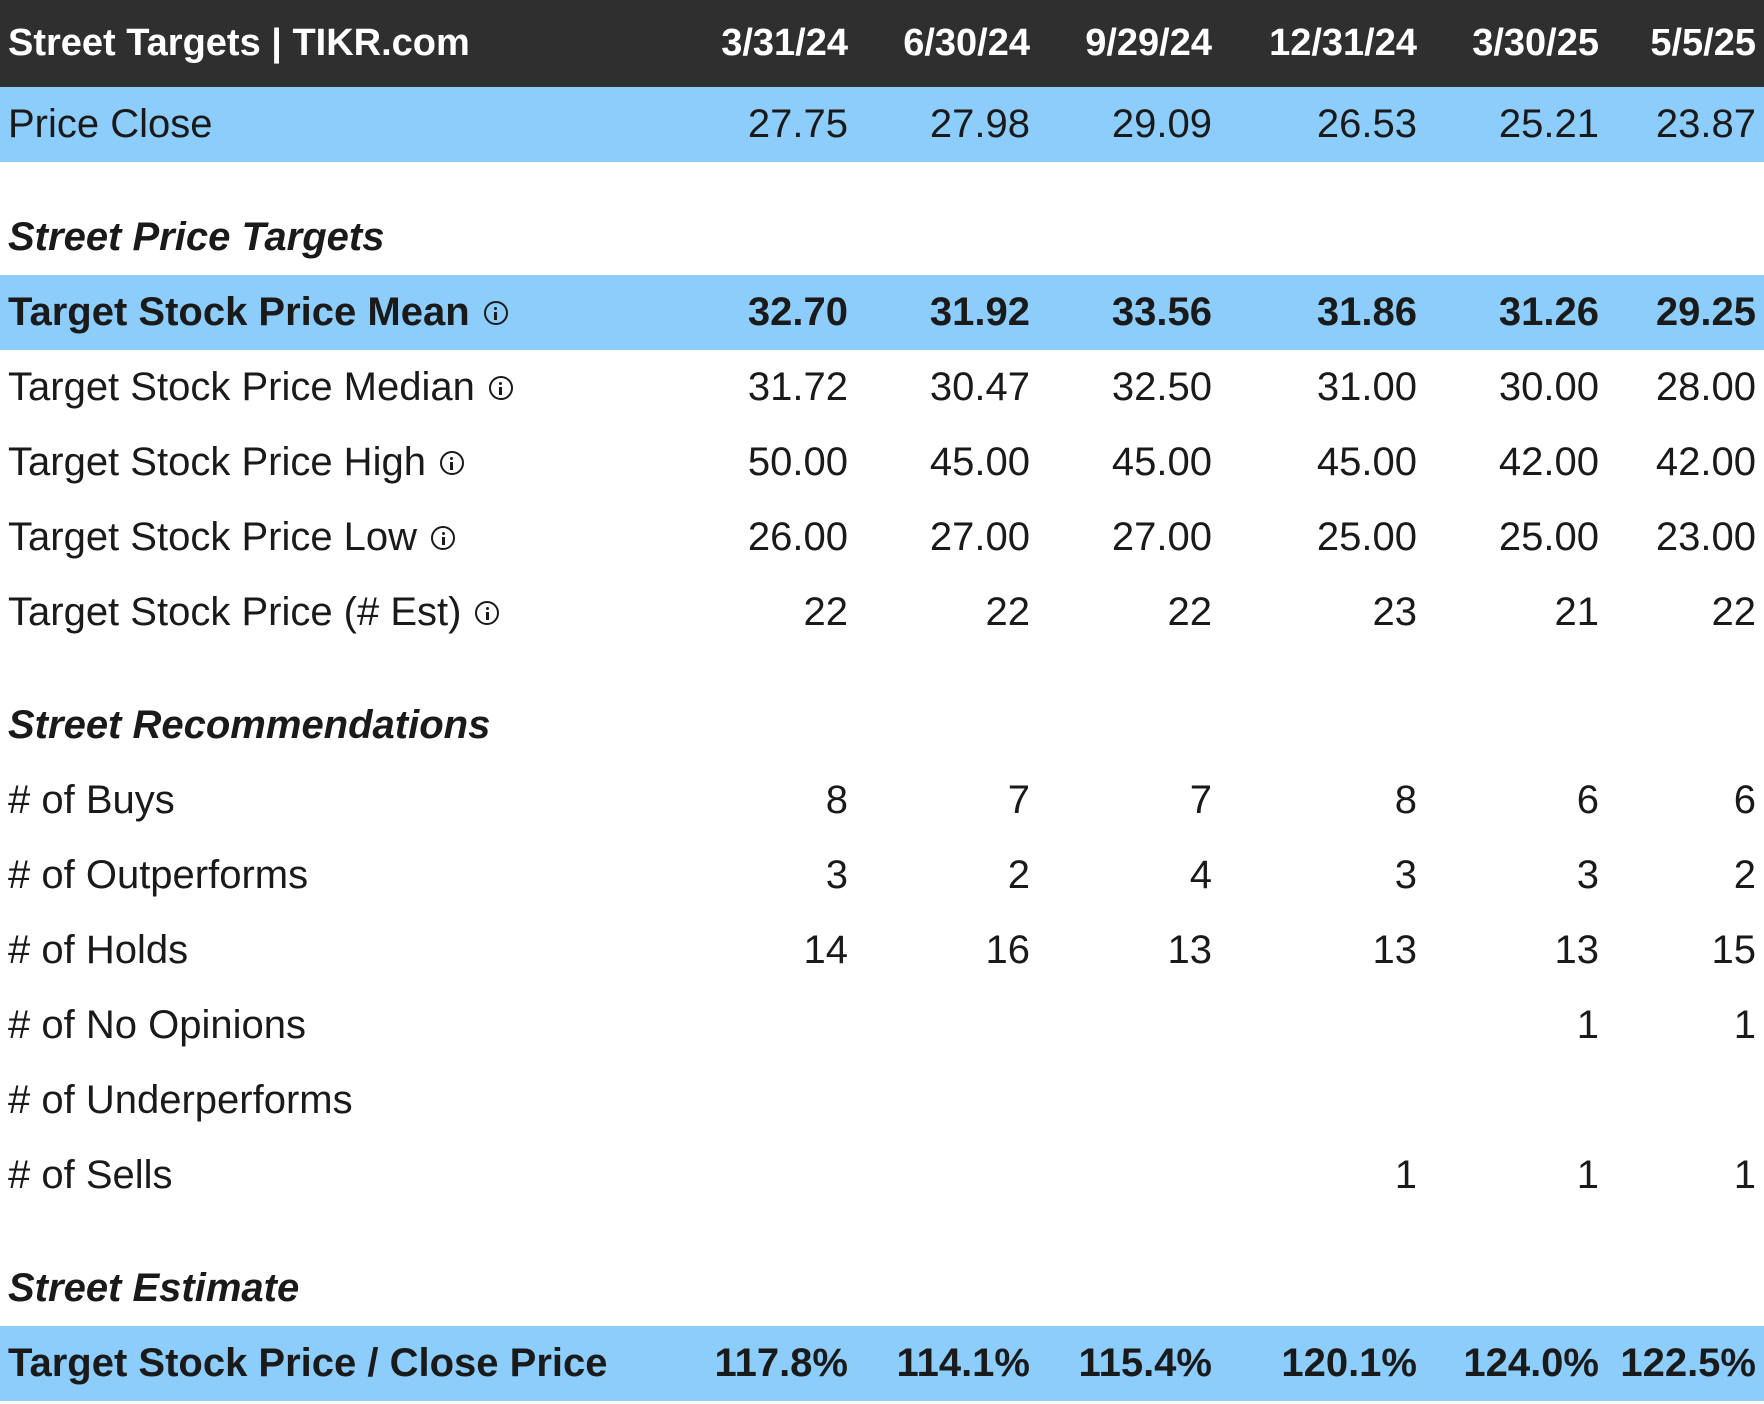 This screenshot has width=1764, height=1404. I want to click on row-label: # of Holds, so click(98, 950).